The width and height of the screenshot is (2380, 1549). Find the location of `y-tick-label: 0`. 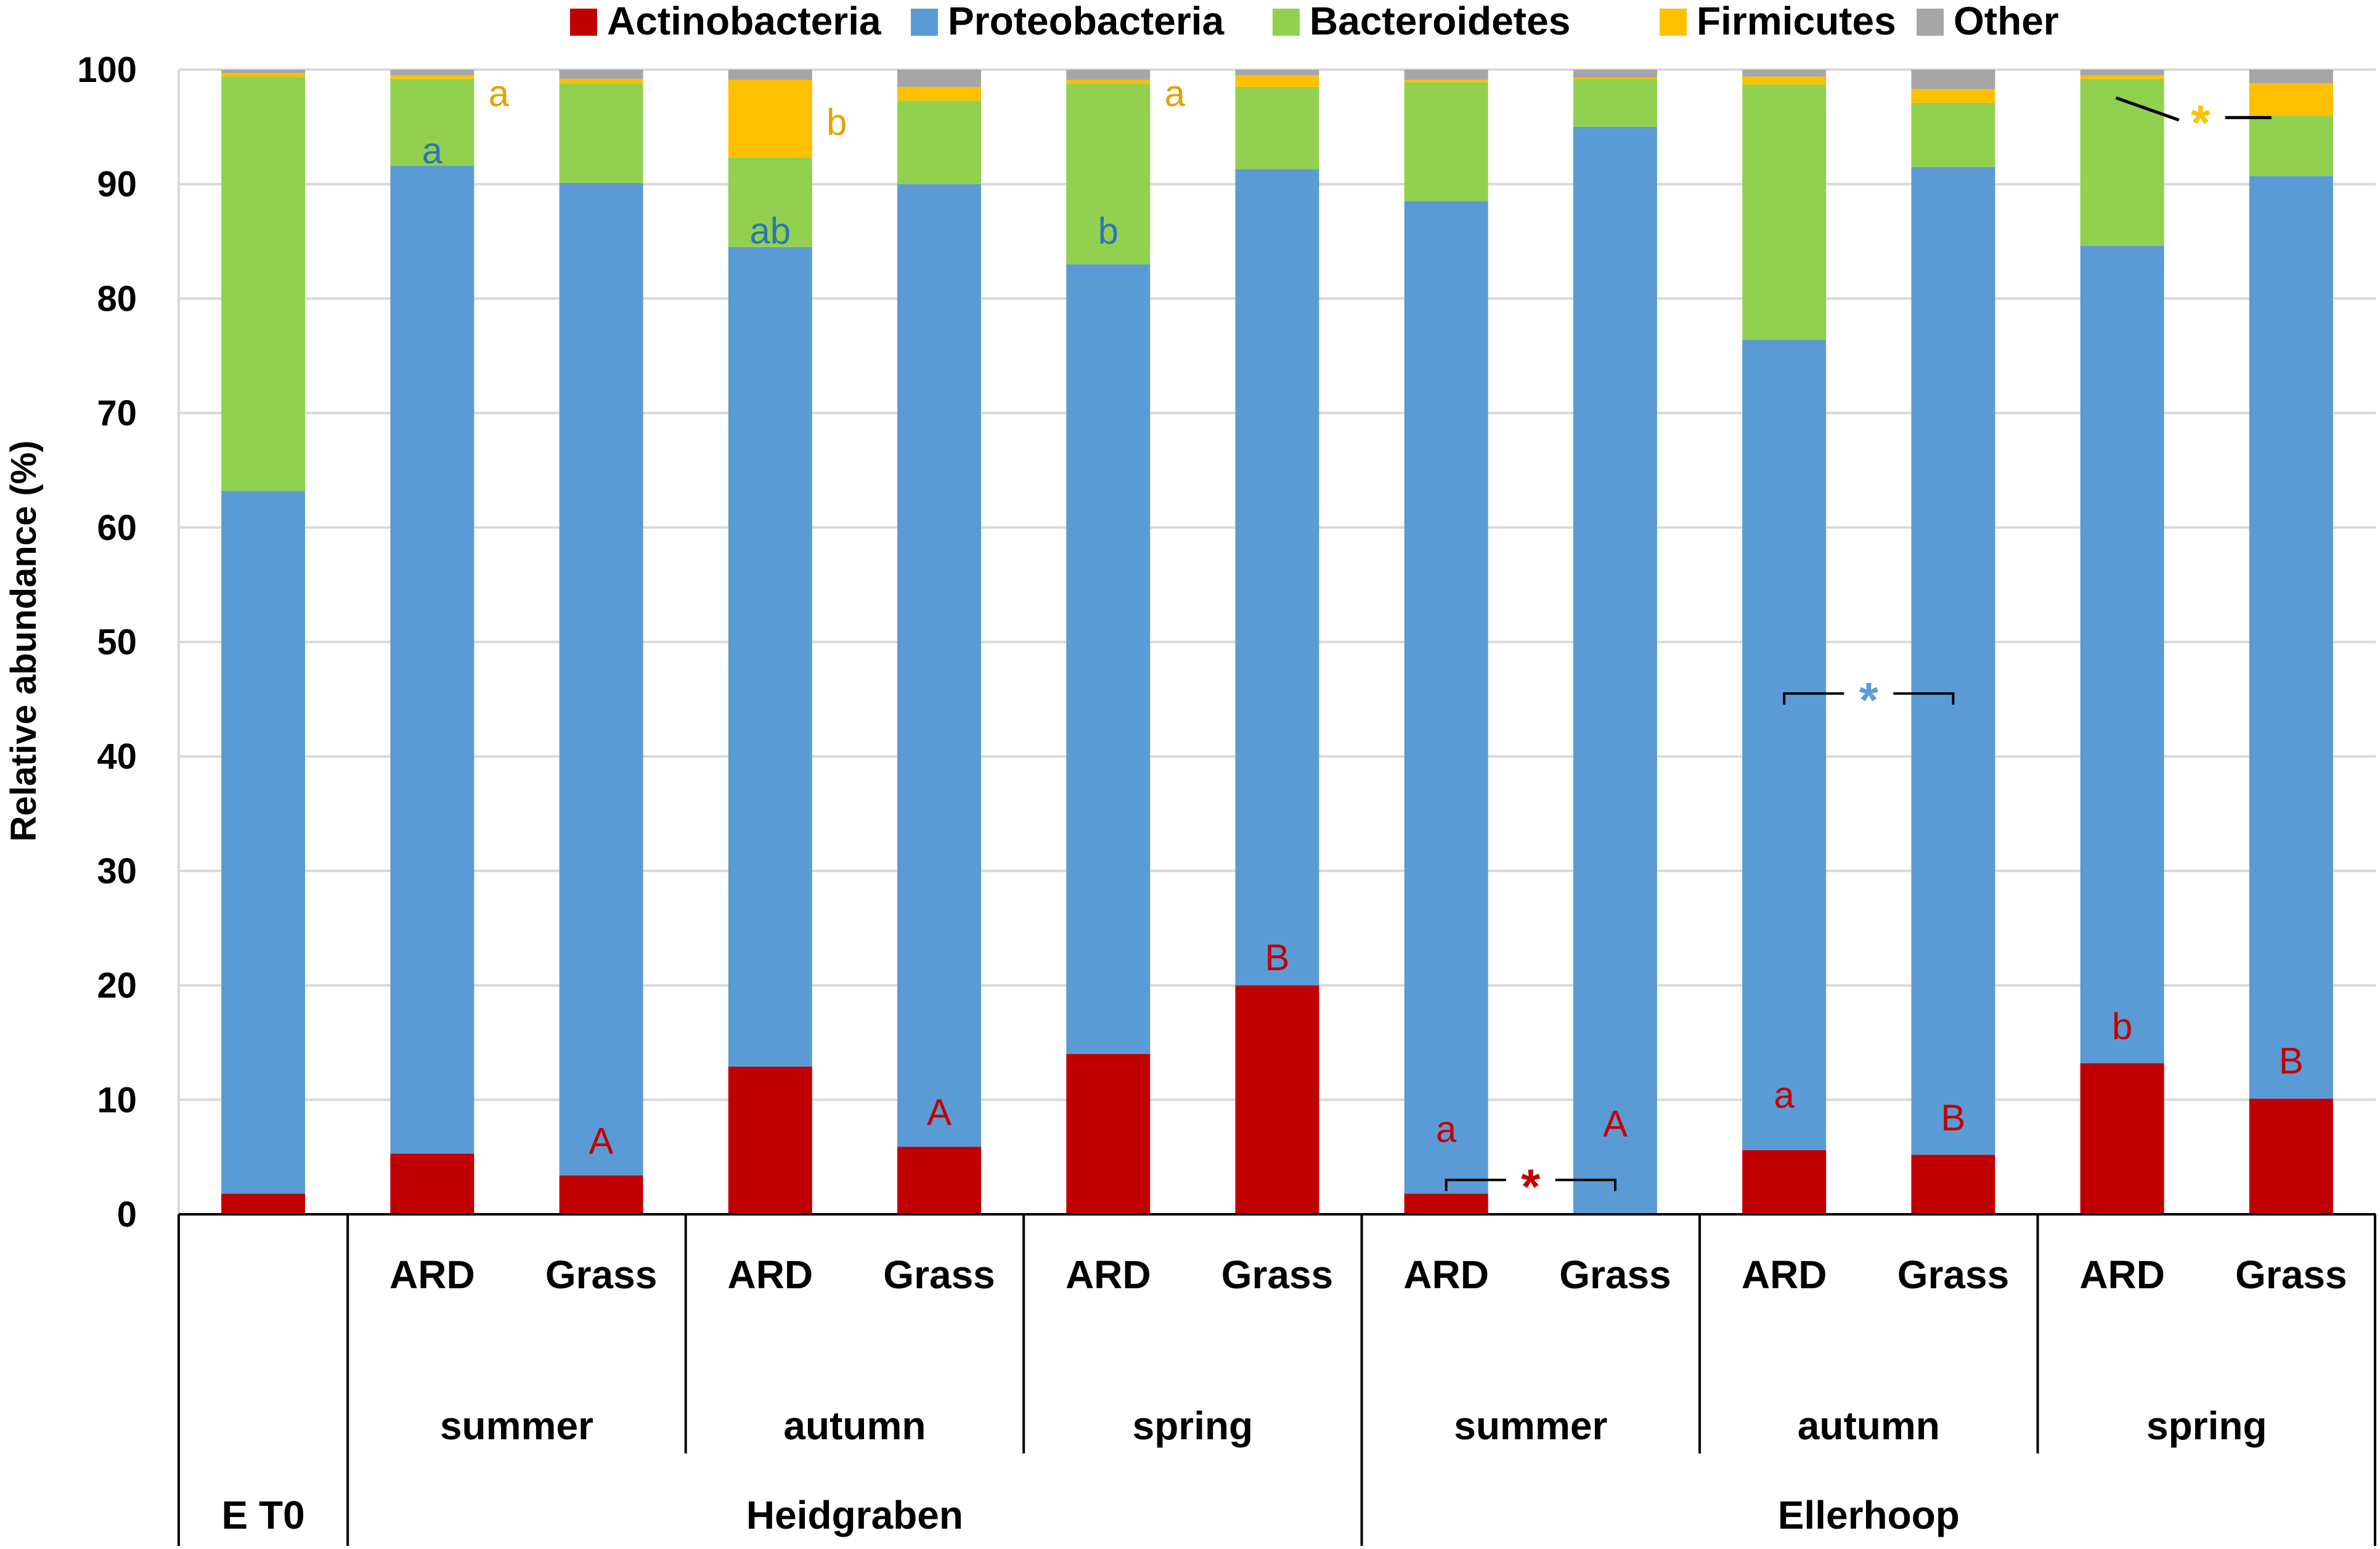

y-tick-label: 0 is located at coordinates (127, 1215).